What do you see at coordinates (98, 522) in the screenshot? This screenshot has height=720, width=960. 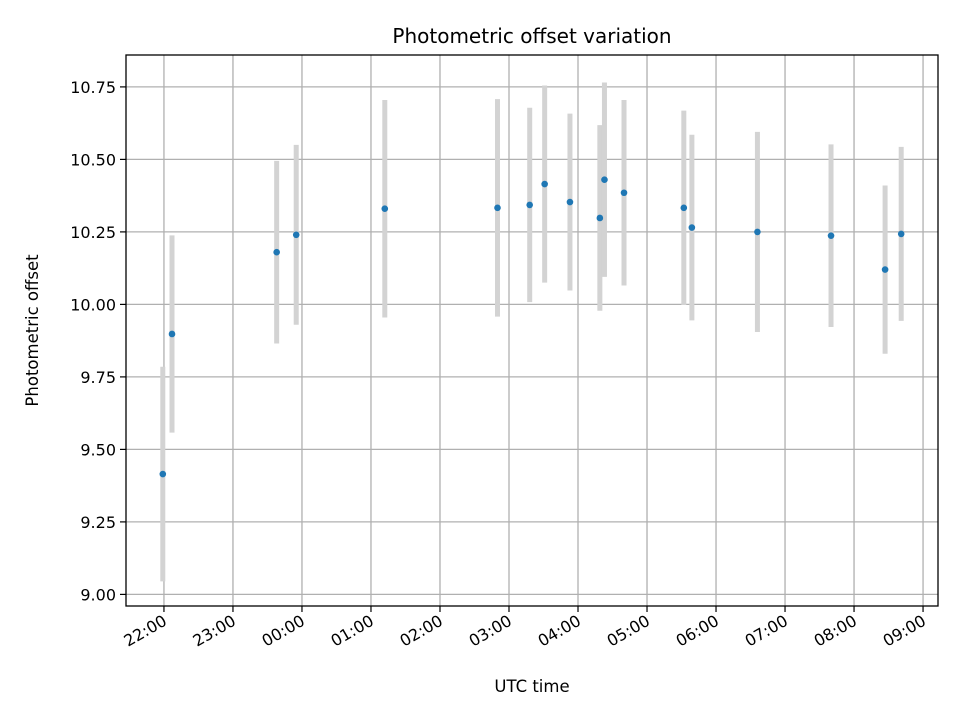 I see `y-tick-label: 9.25` at bounding box center [98, 522].